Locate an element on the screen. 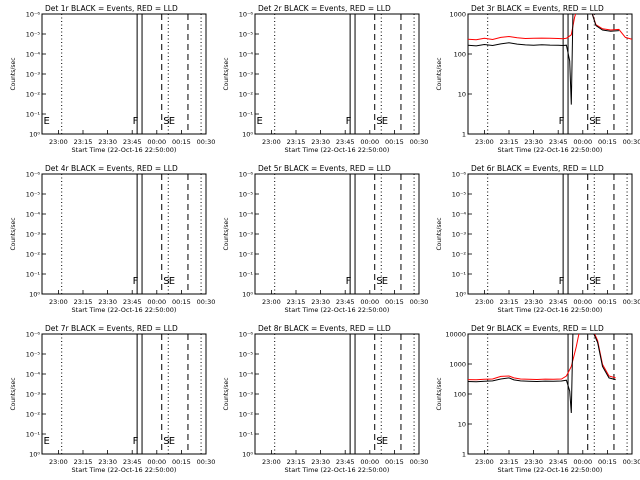  y-tick-label: 10000 is located at coordinates (455, 335).